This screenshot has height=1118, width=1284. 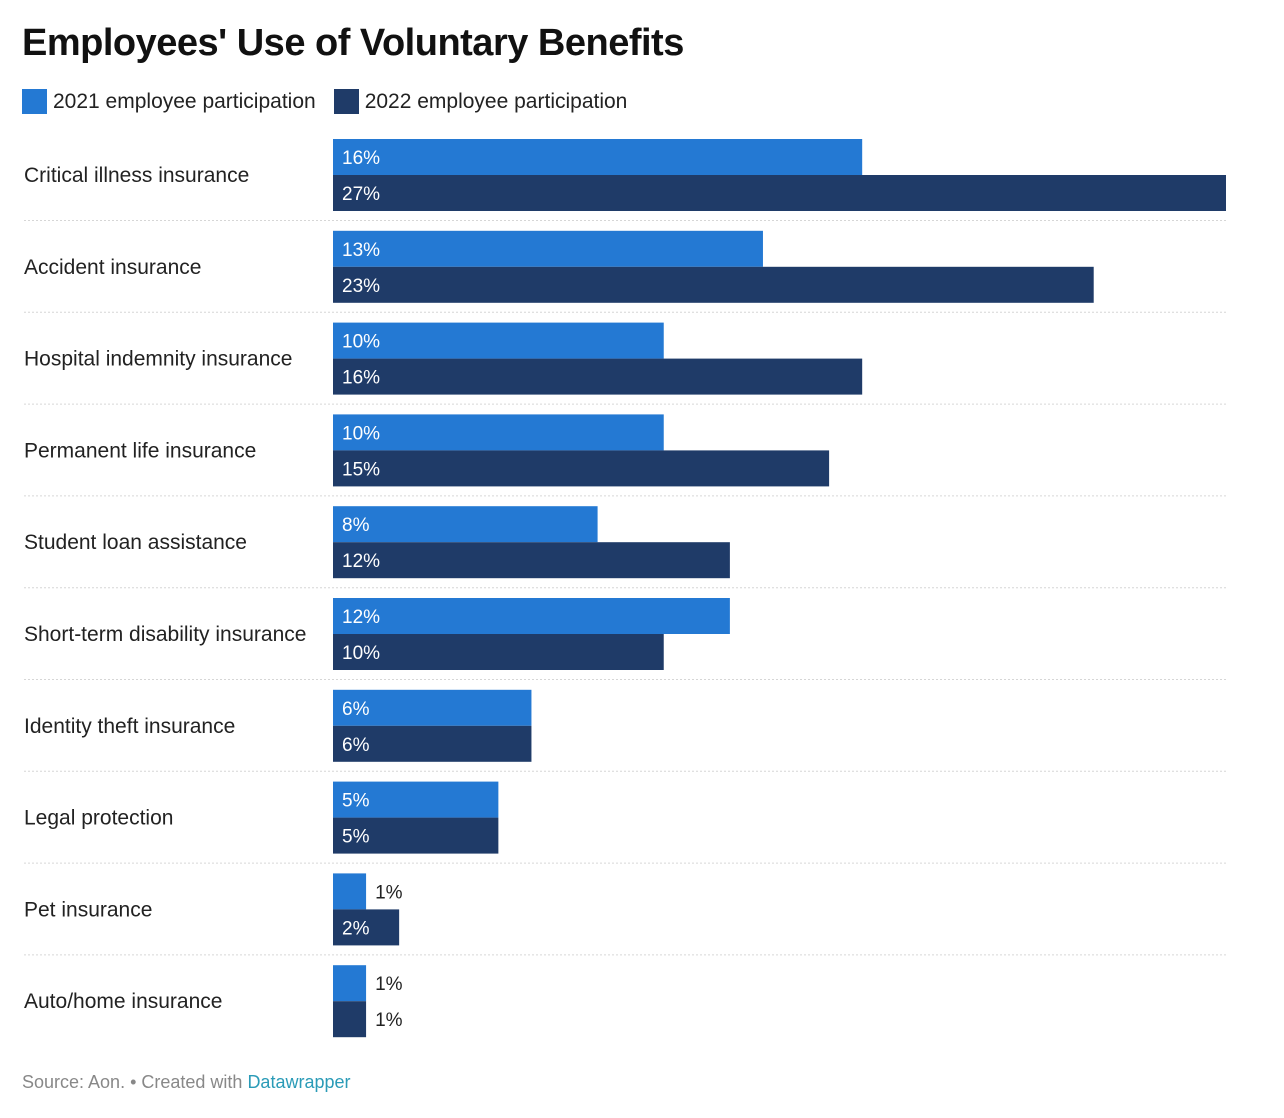 What do you see at coordinates (498, 652) in the screenshot?
I see `bar-2022-short-term-disability-insurance` at bounding box center [498, 652].